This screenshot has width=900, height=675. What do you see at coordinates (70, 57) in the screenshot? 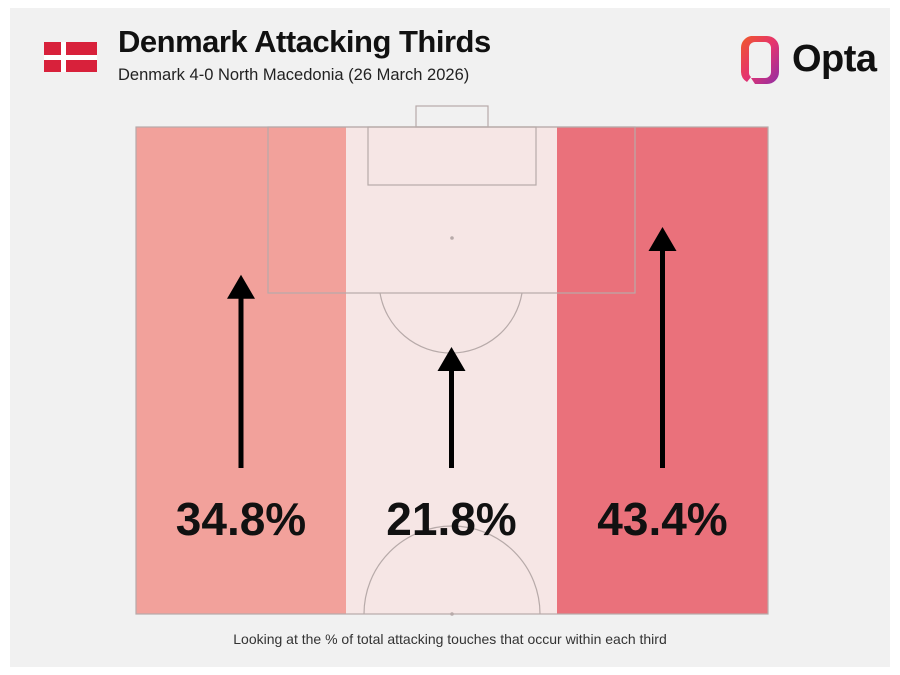
I see `denmark-flag-icon` at bounding box center [70, 57].